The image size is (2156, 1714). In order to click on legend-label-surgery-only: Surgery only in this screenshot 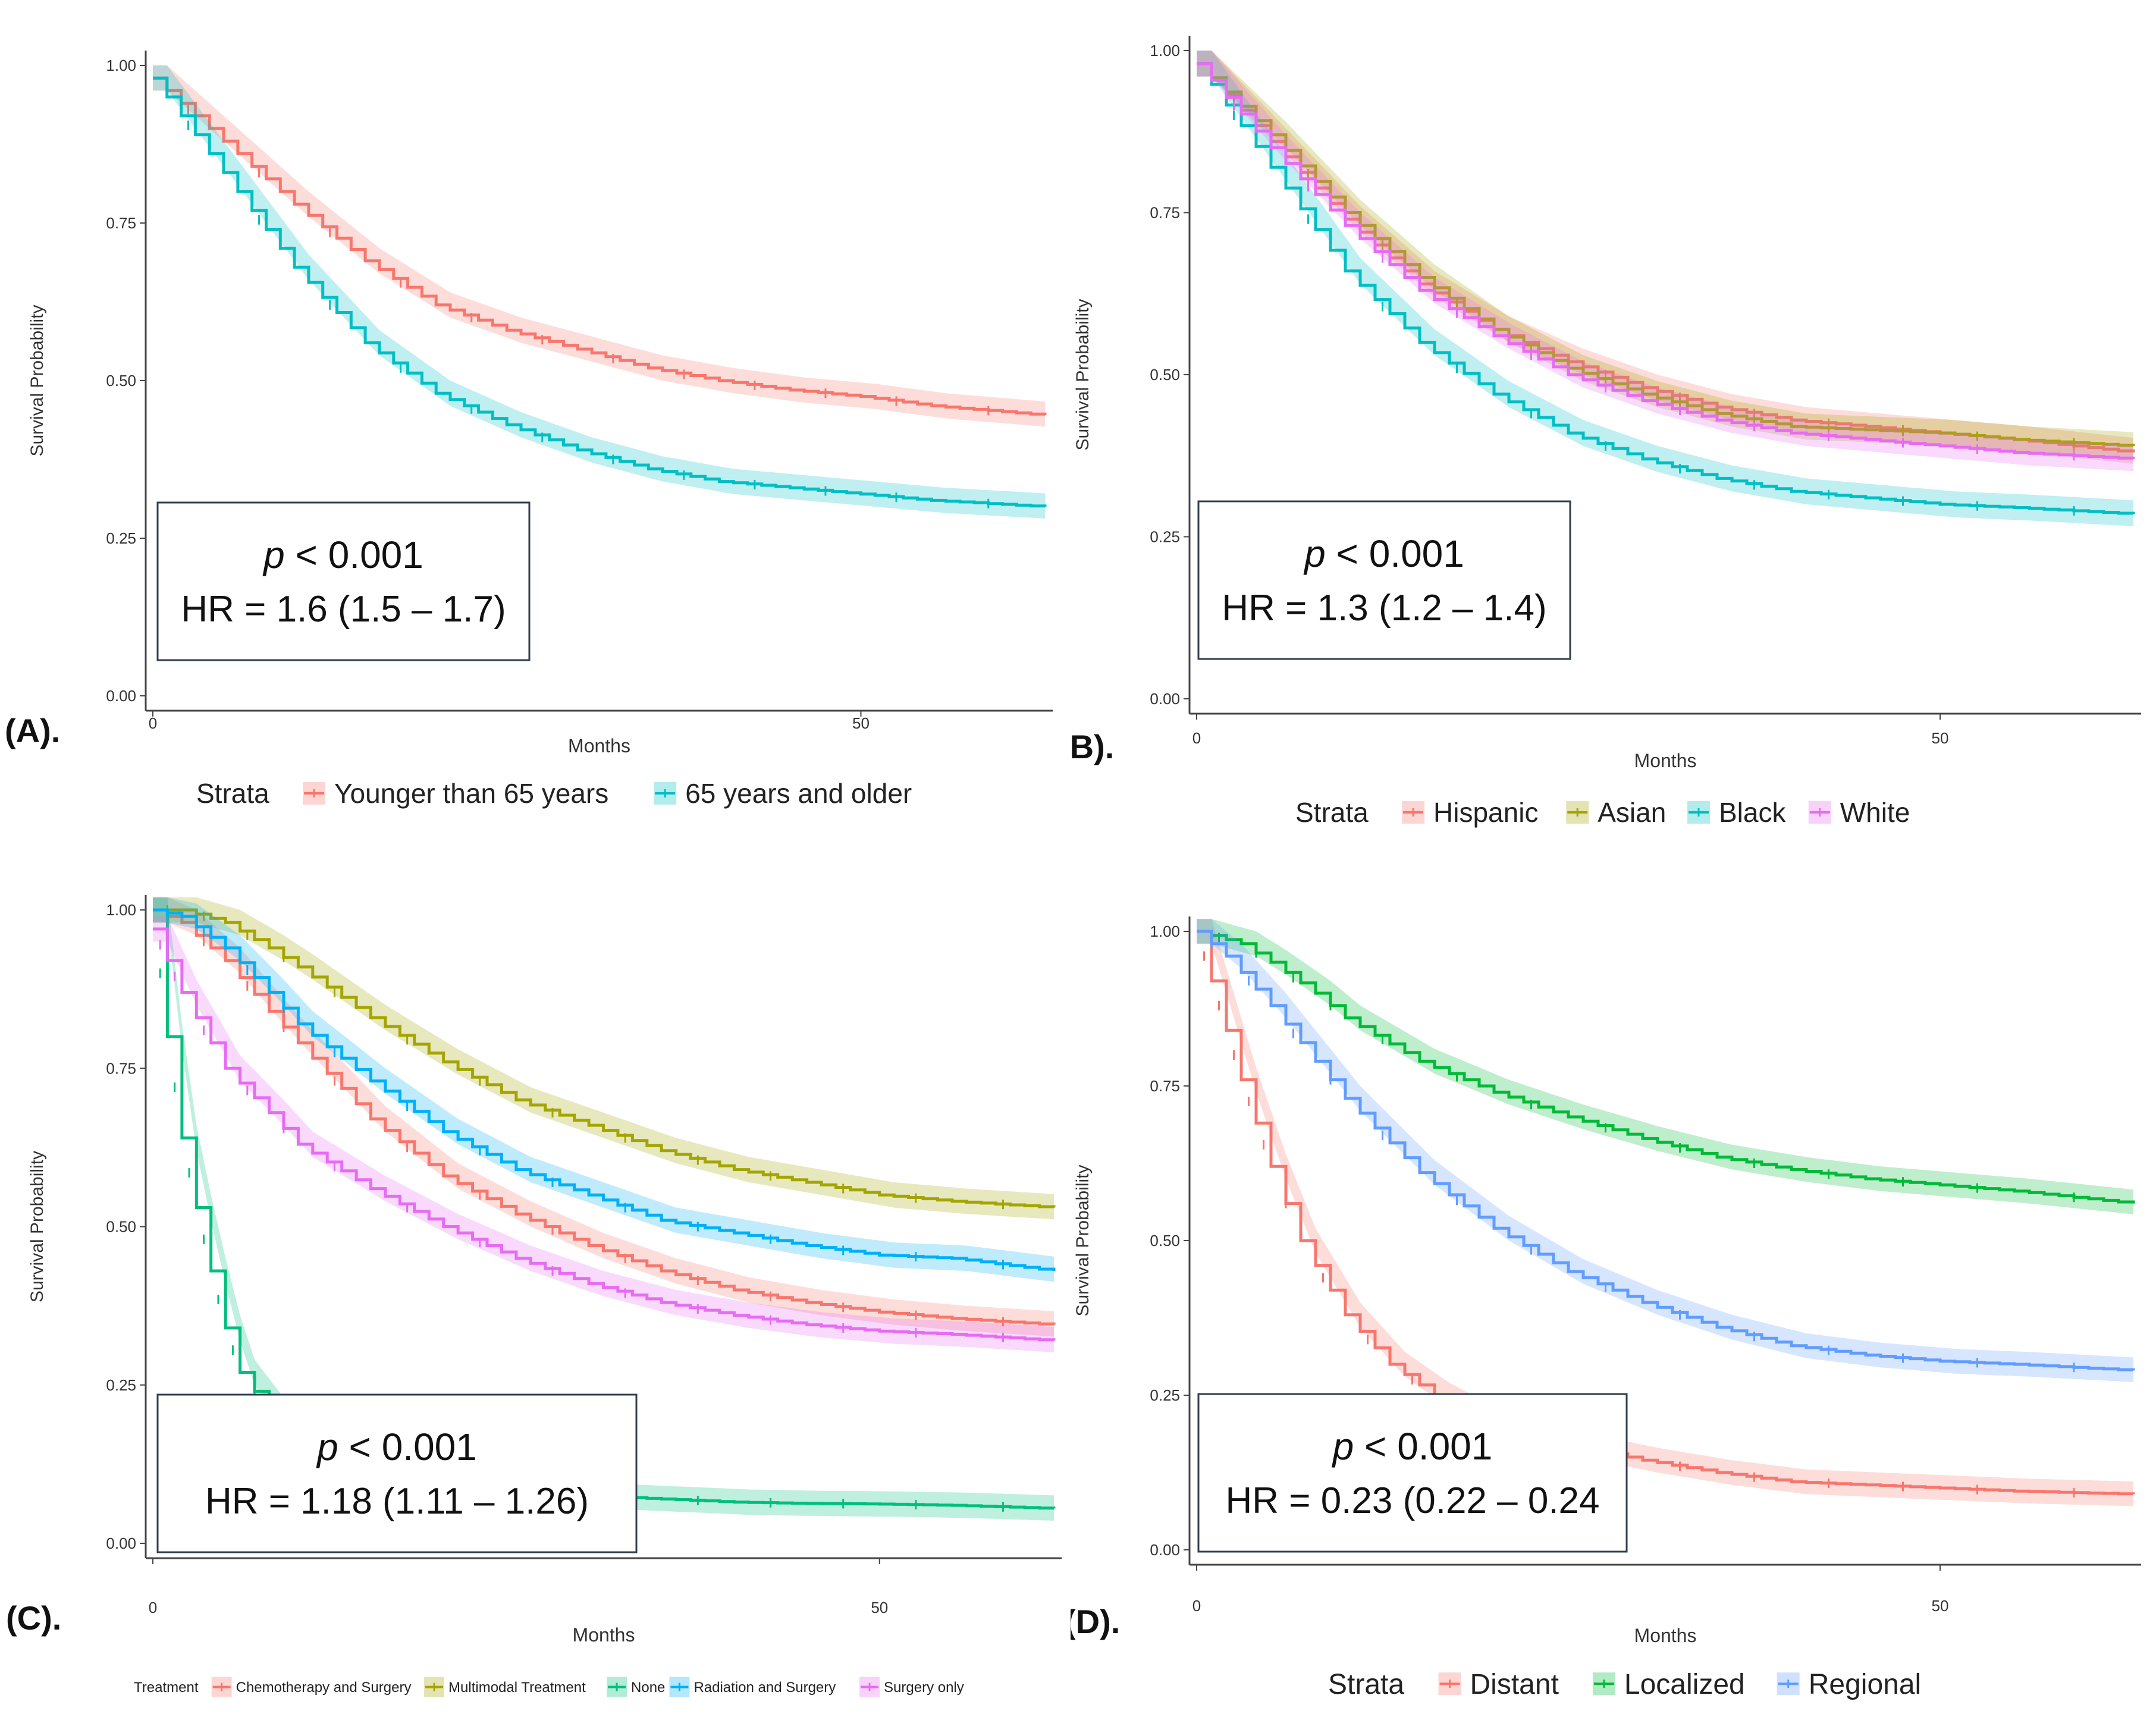, I will do `click(924, 1688)`.